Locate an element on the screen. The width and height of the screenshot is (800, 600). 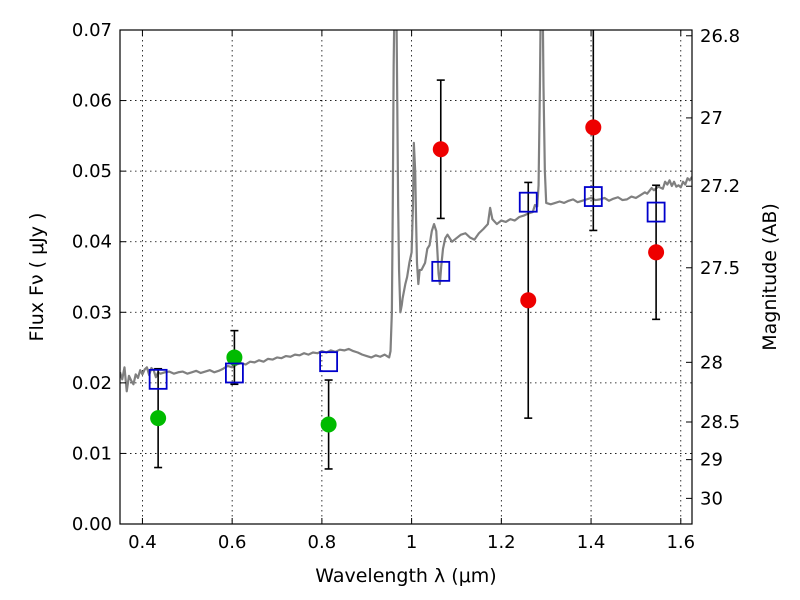
y-tick-label: 0.06 is located at coordinates (92, 101).